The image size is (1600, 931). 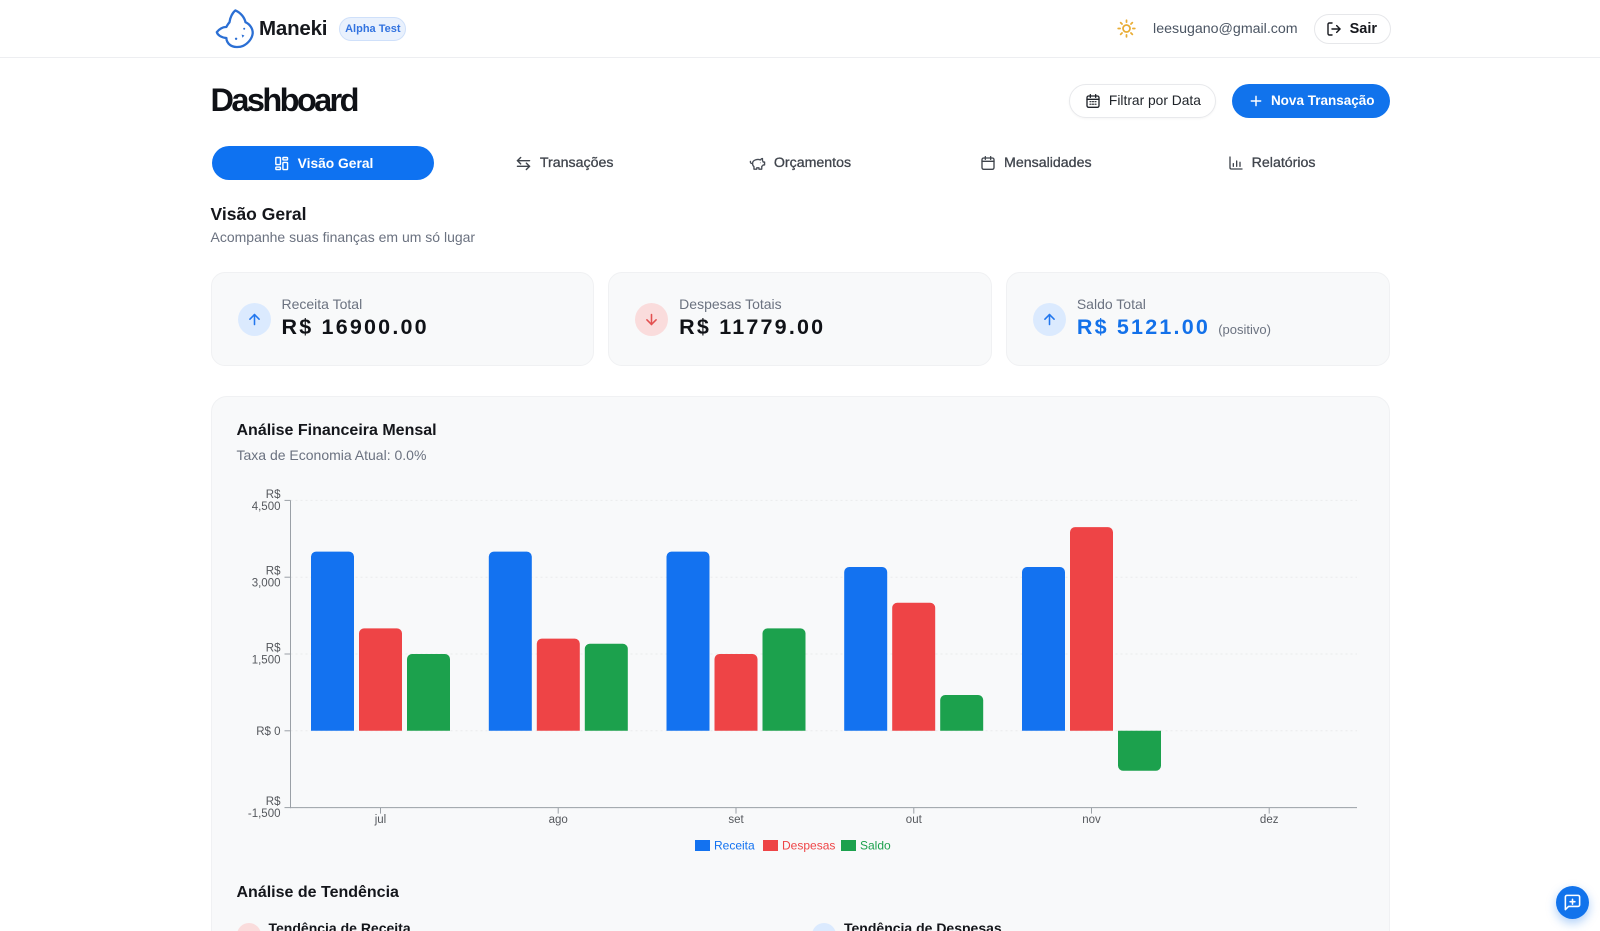 What do you see at coordinates (268, 732) in the screenshot?
I see `svg-text: R$ 0` at bounding box center [268, 732].